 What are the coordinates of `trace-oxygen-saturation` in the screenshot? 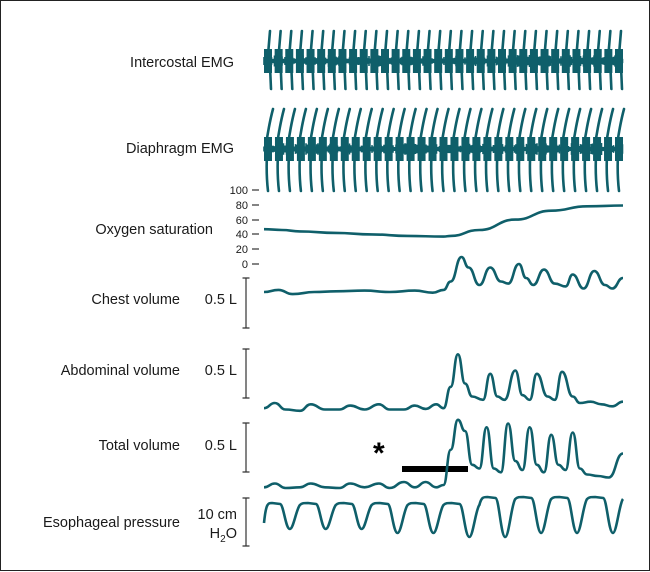 It's located at (443, 221).